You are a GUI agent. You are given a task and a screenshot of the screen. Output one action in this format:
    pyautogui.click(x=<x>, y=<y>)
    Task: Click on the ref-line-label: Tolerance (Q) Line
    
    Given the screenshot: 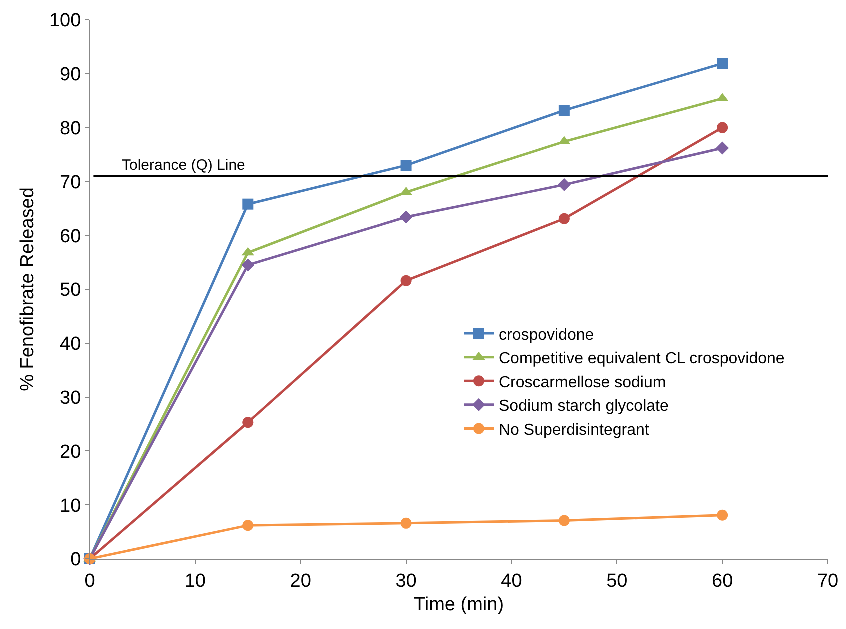 What is the action you would take?
    pyautogui.click(x=184, y=165)
    